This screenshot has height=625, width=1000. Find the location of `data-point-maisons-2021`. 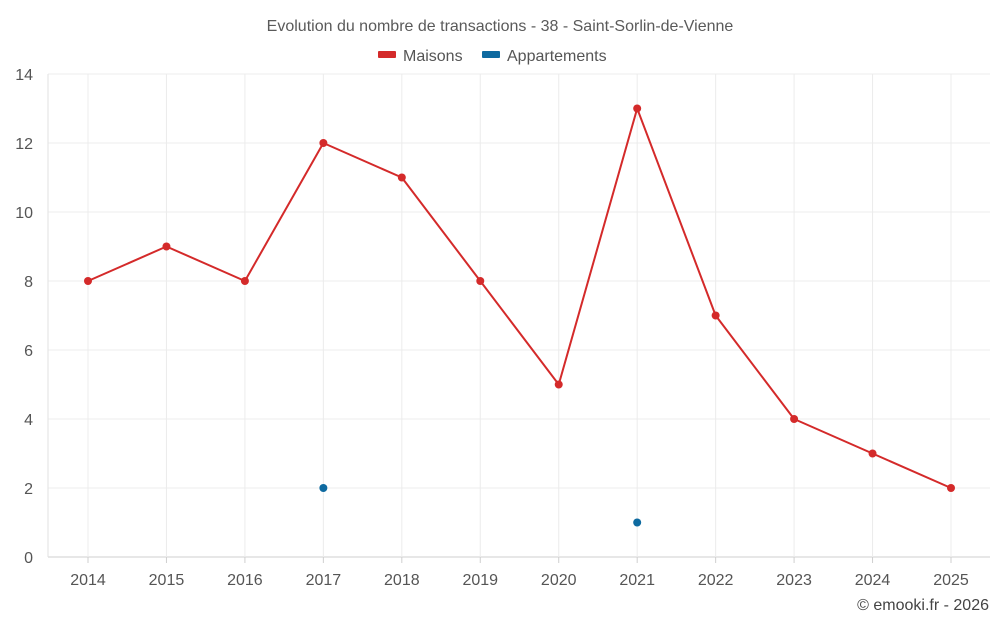

data-point-maisons-2021 is located at coordinates (637, 108).